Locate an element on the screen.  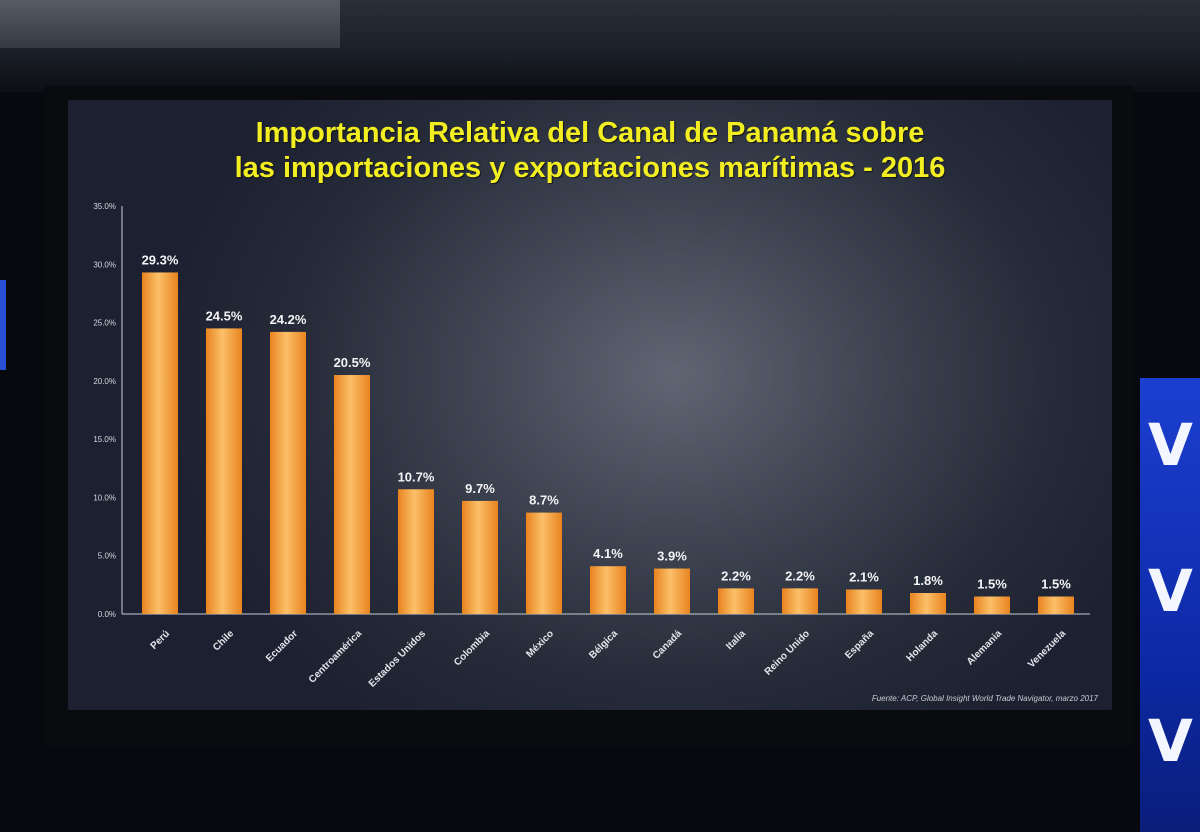
x-tick-label: Italia is located at coordinates (736, 640).